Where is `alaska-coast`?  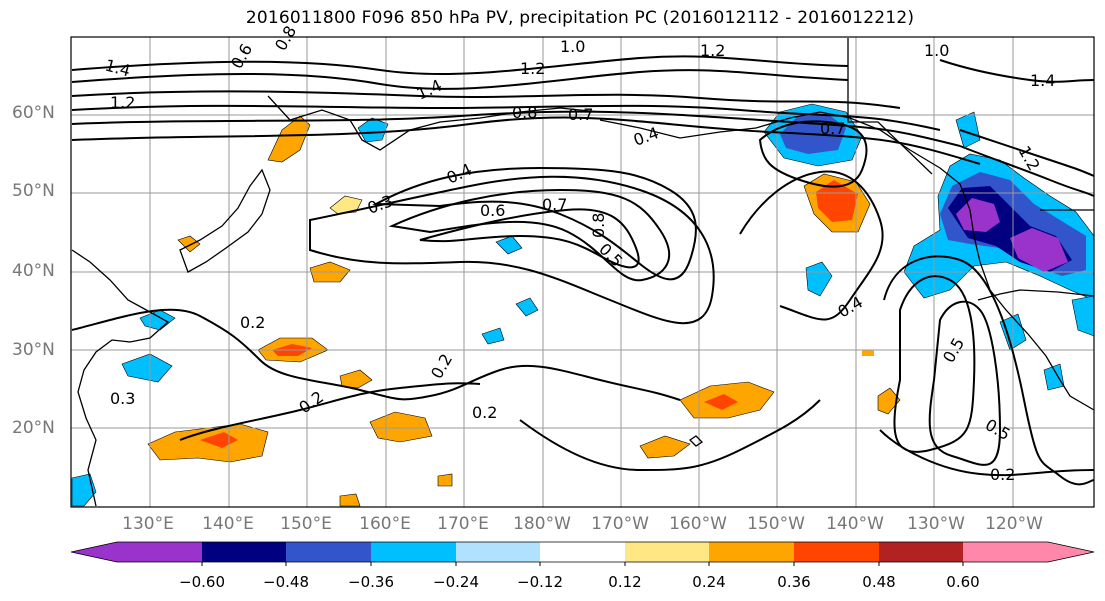
alaska-coast is located at coordinates (848, 140).